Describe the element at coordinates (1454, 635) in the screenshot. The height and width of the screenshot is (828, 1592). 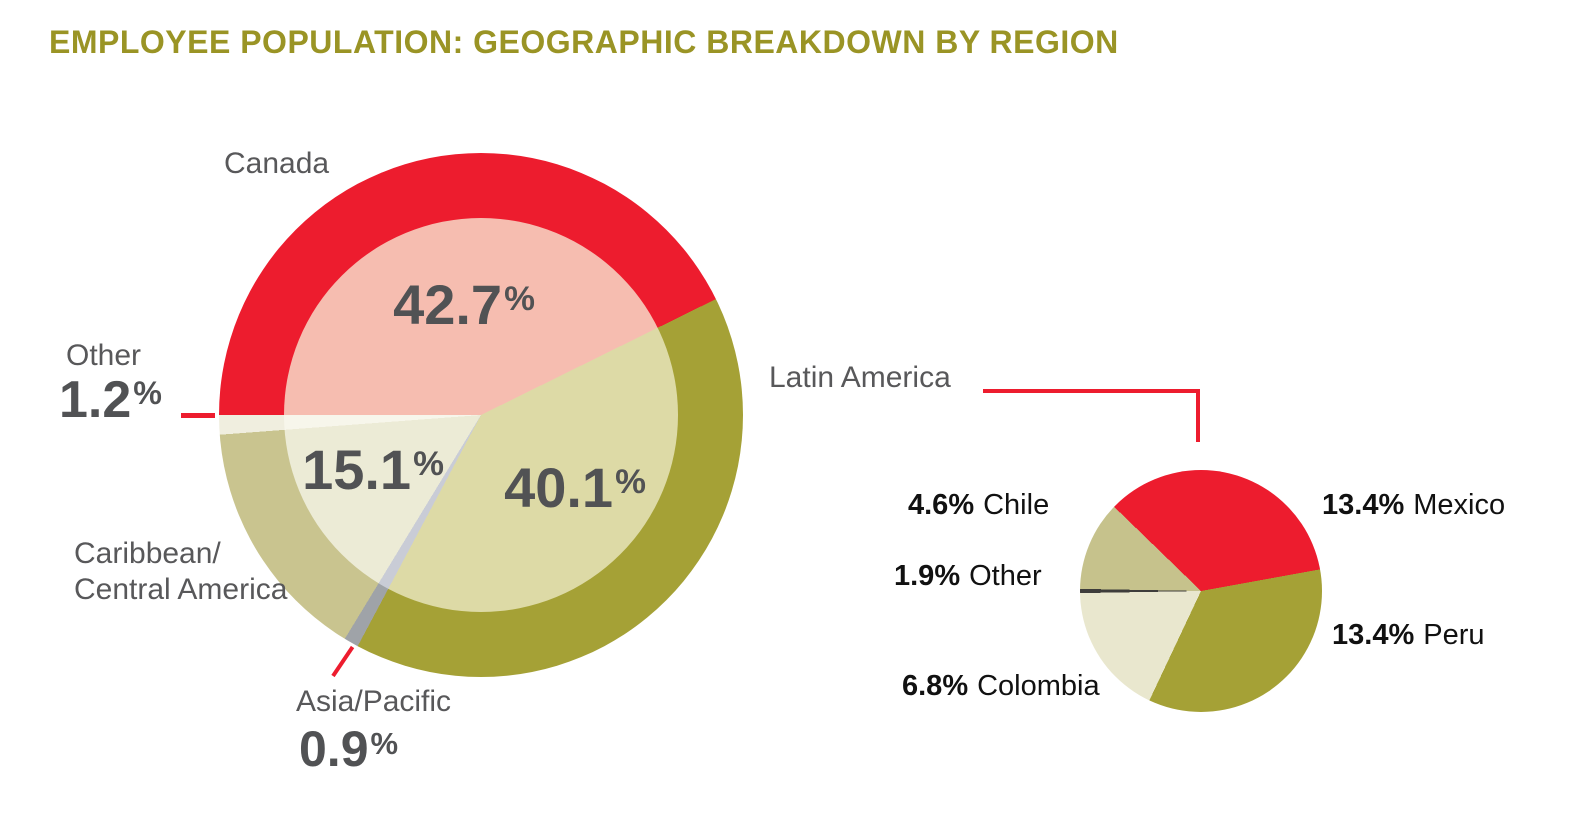
I see `peru-name: Peru` at that location.